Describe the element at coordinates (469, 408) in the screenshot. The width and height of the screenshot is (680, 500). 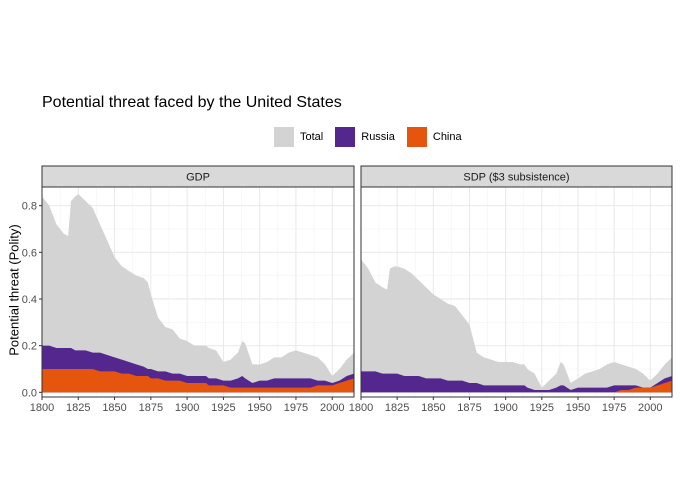
I see `panel-2-x-tick-label-3: 1875` at that location.